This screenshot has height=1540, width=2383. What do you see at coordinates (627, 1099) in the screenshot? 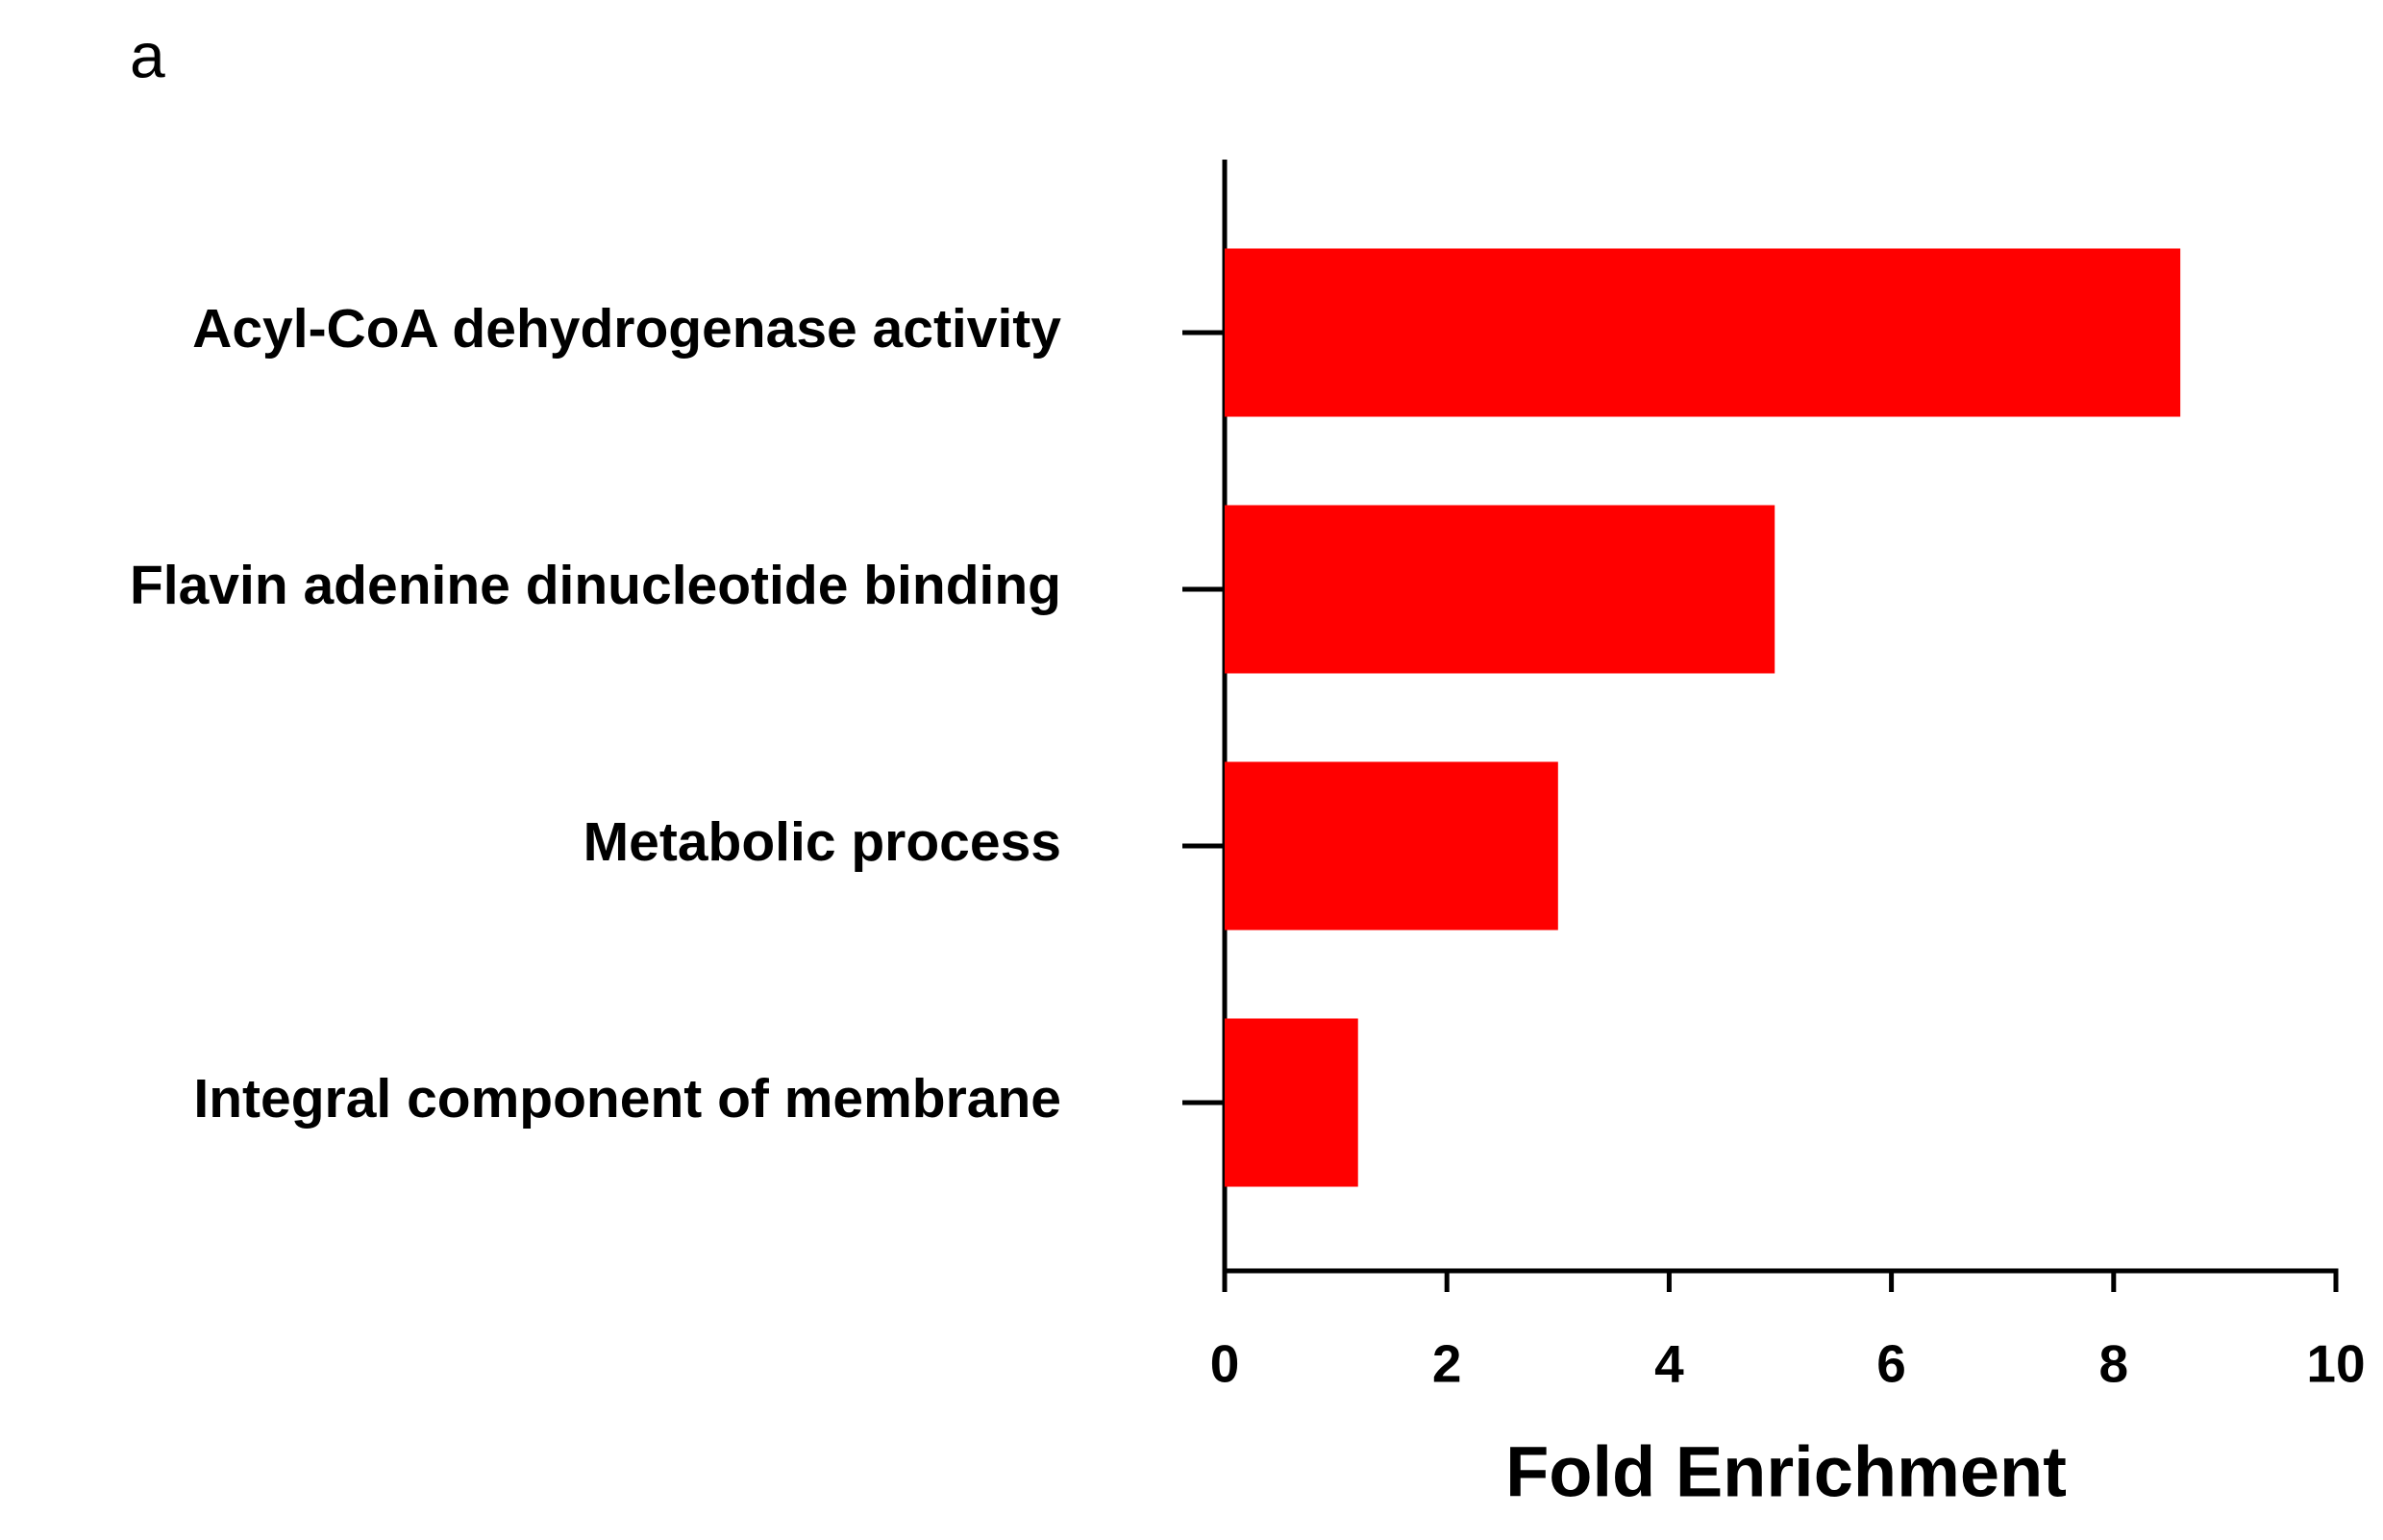
I see `y-tick-label: Integral component of membrane` at bounding box center [627, 1099].